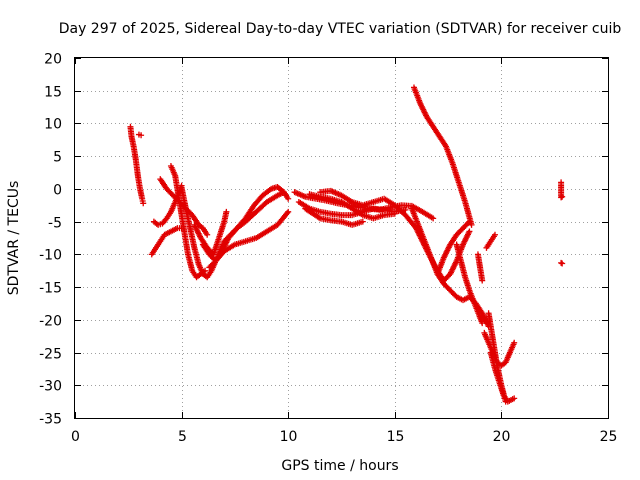 Image resolution: width=640 pixels, height=480 pixels. I want to click on x-axis-label: GPS time / hours, so click(339, 466).